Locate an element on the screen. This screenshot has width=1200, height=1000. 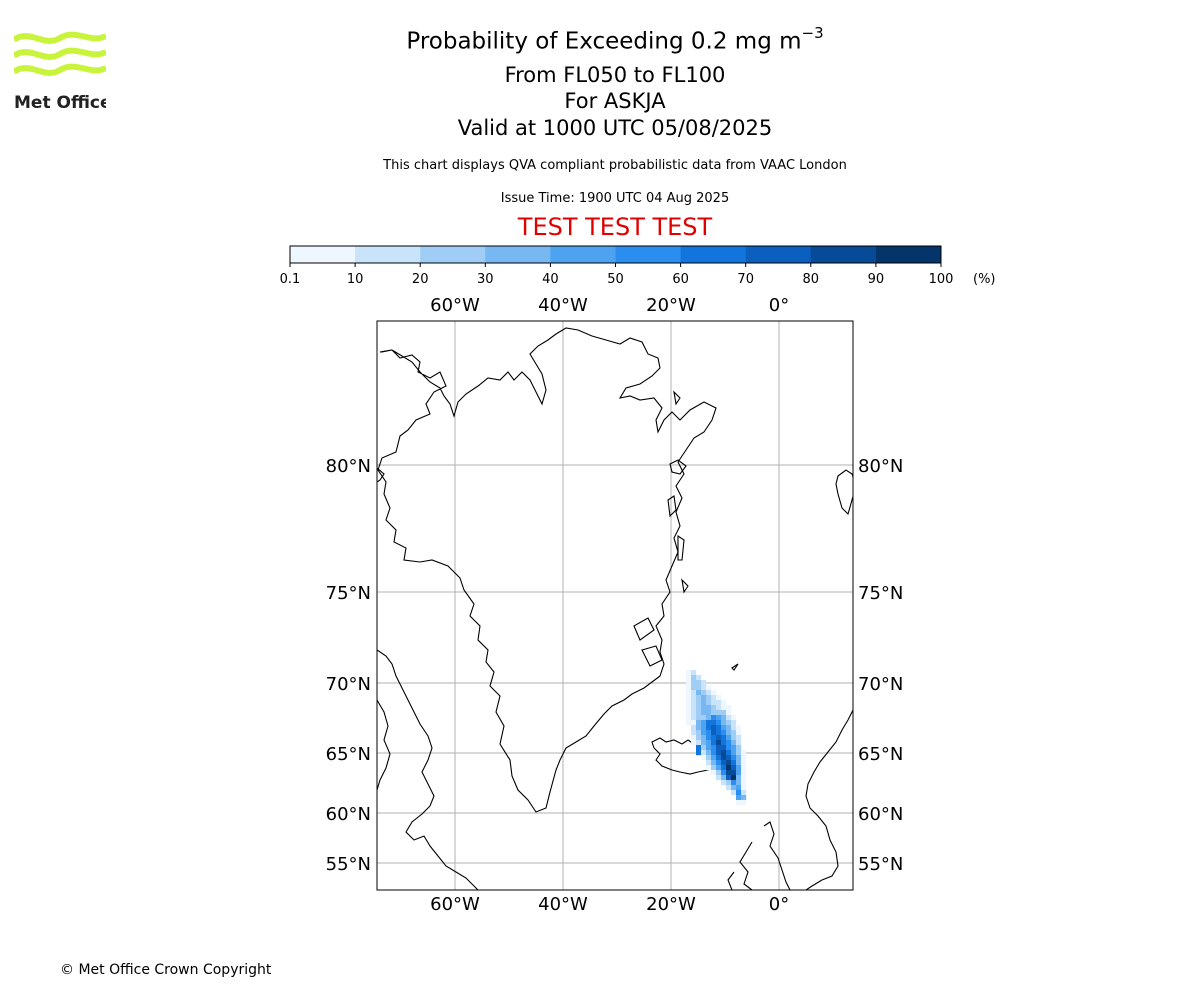
british-isles-coast is located at coordinates (759, 855).